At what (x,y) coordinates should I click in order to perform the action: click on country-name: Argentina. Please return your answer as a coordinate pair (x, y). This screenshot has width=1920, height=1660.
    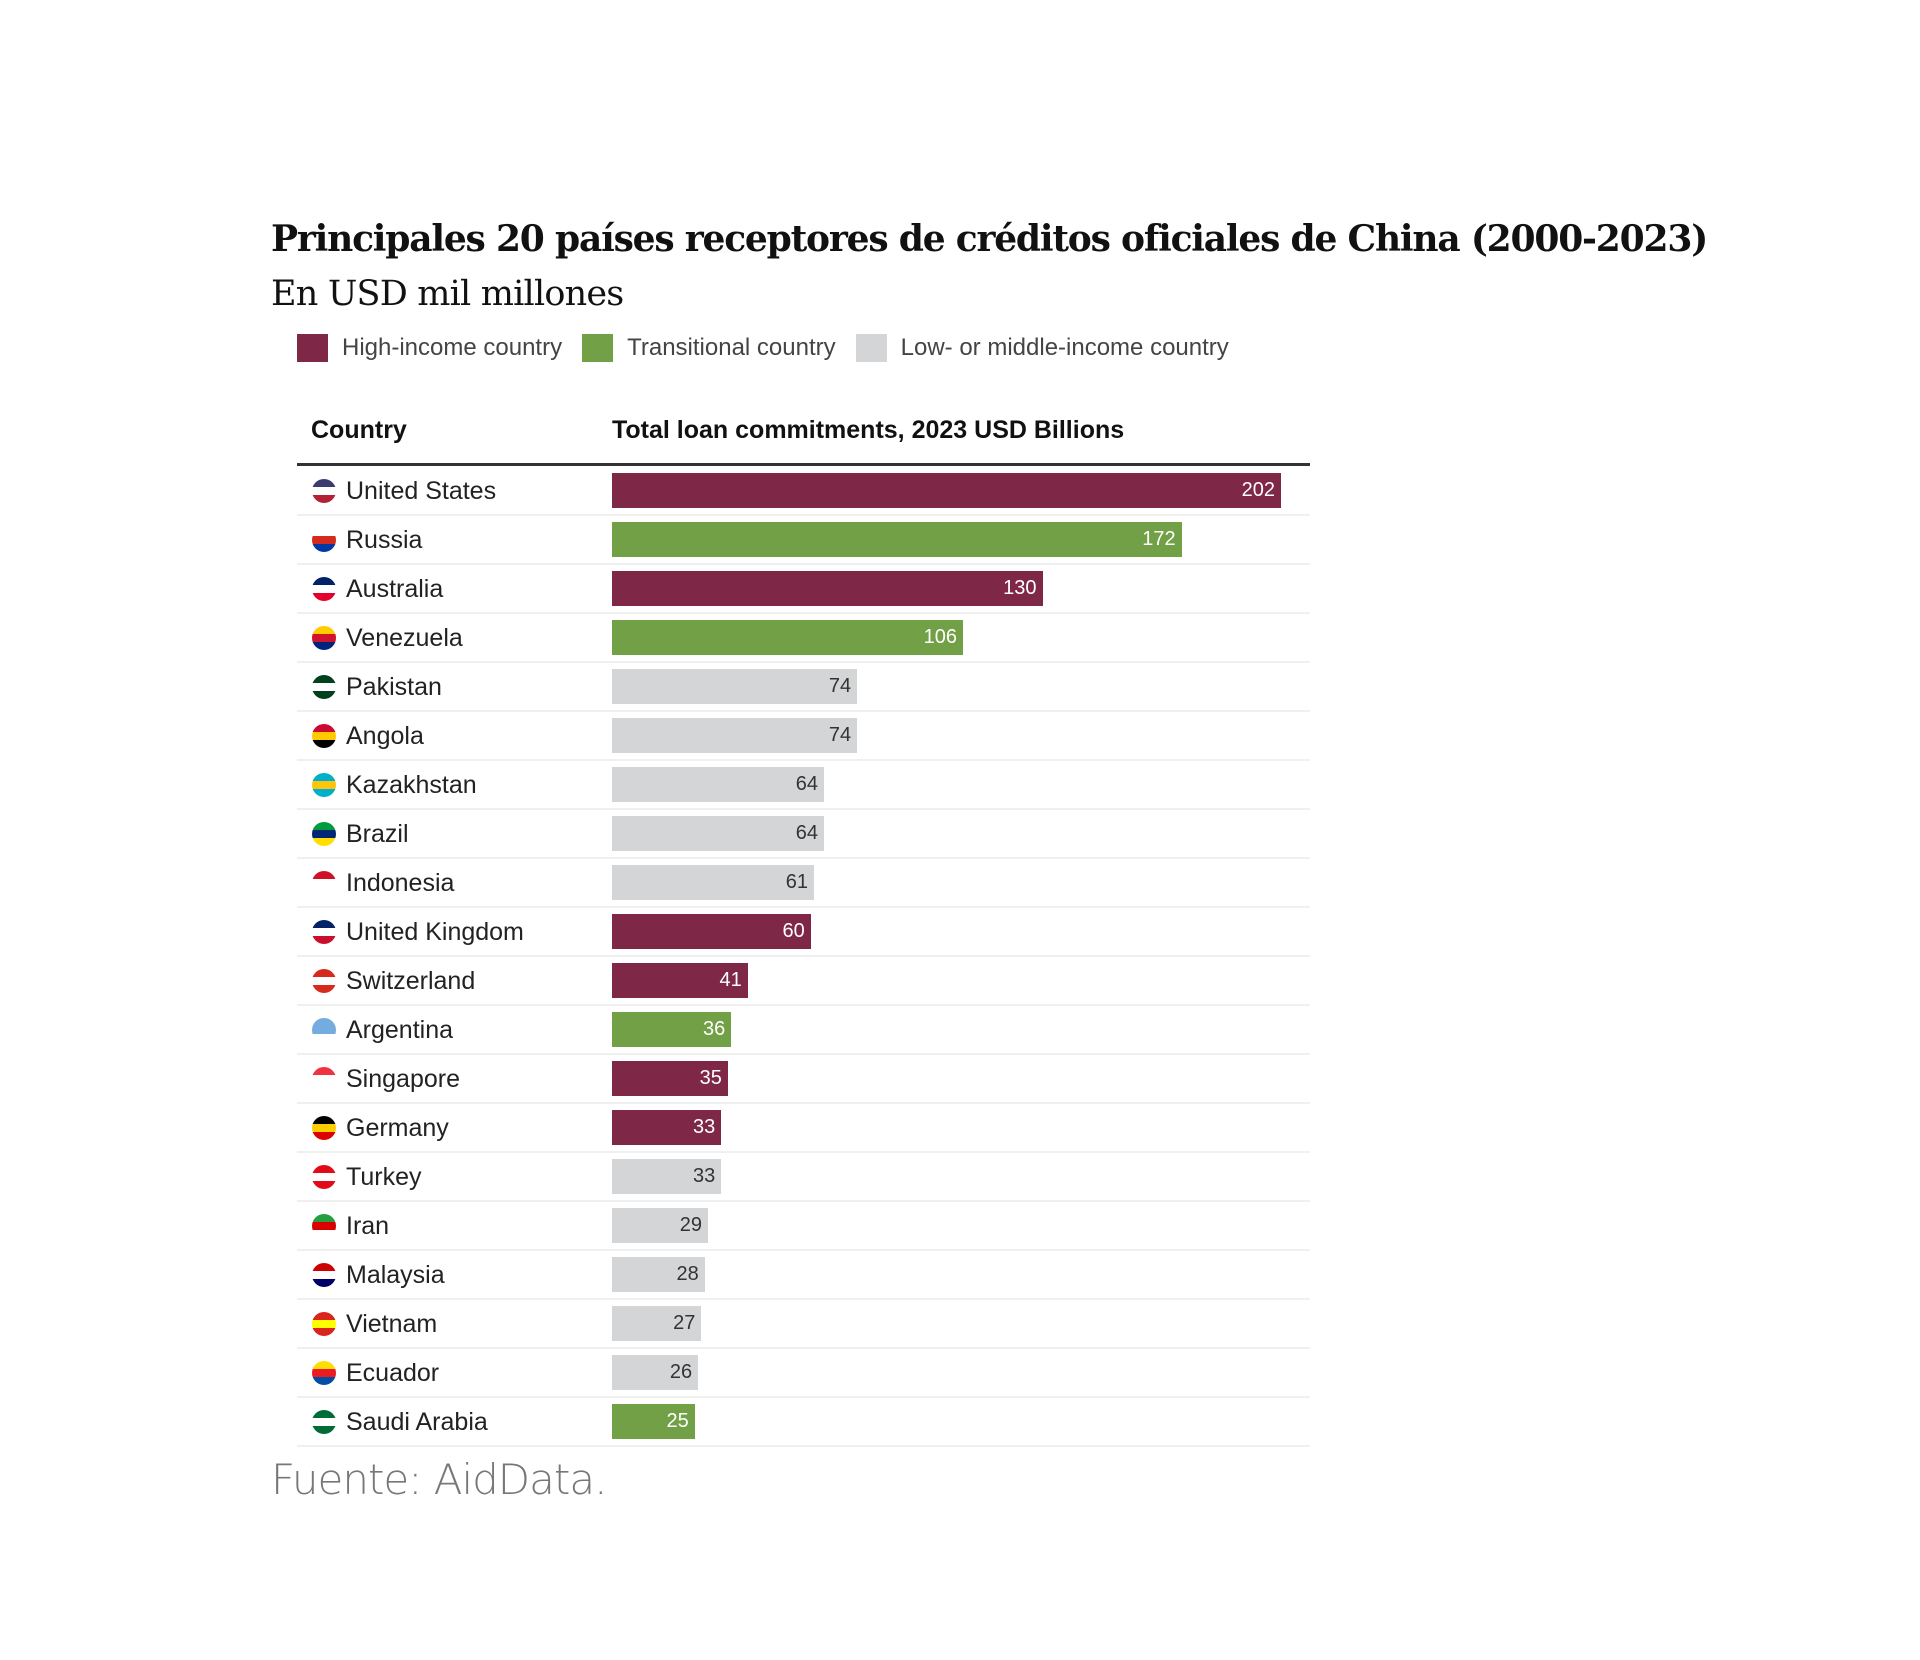
    Looking at the image, I should click on (400, 1030).